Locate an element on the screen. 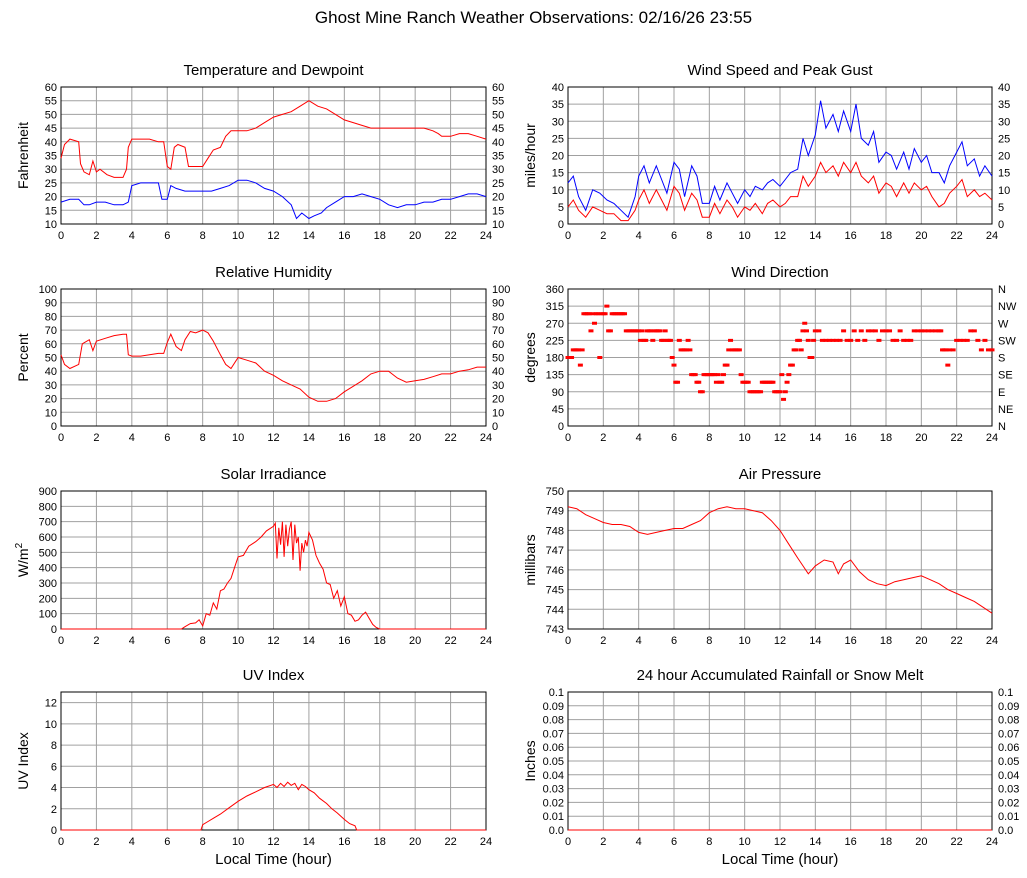  rain-right-tick: 0.07 is located at coordinates (1008, 734).